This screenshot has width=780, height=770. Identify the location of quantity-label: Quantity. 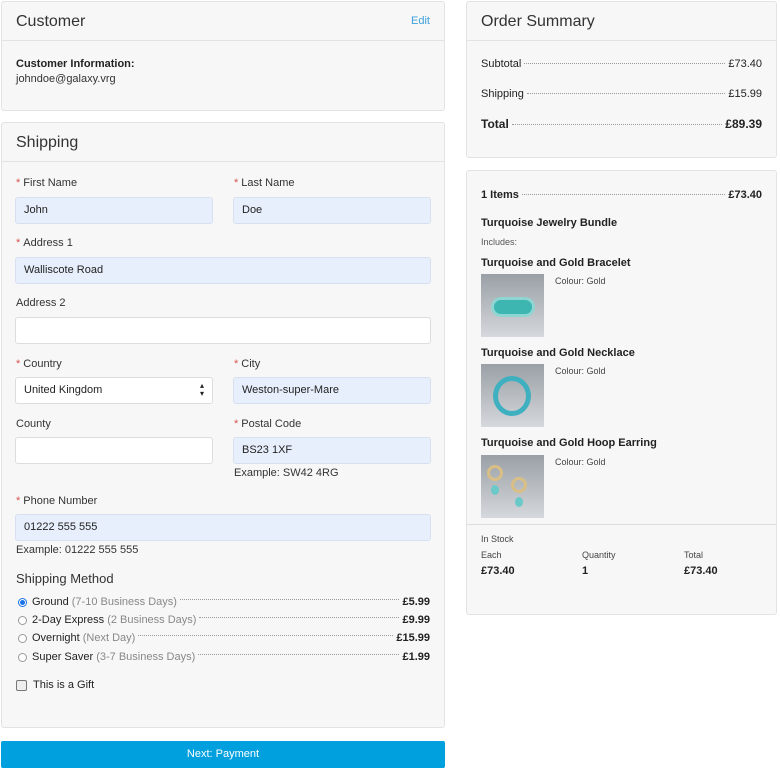
(599, 555).